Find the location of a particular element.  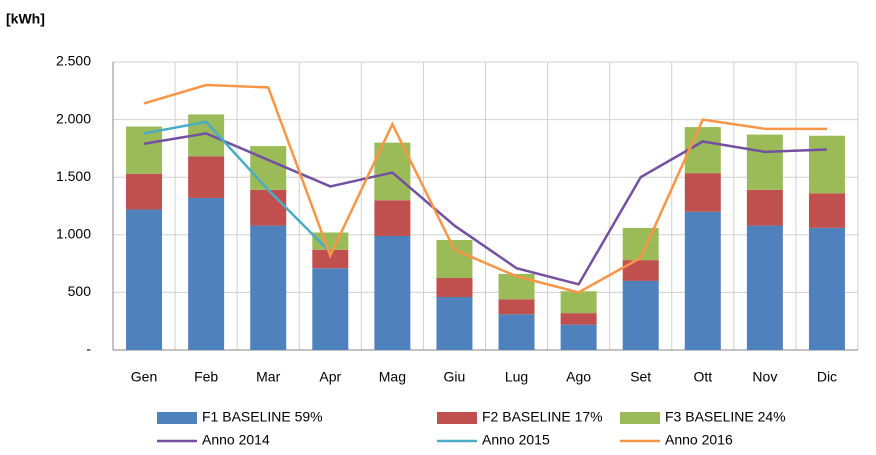

legend-label: Anno 2014 is located at coordinates (236, 440).